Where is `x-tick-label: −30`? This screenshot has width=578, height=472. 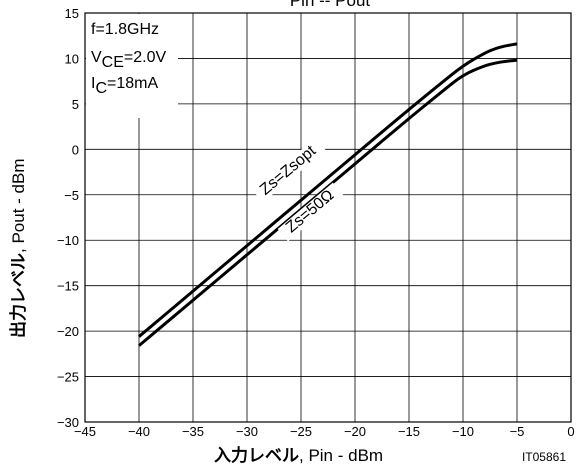
x-tick-label: −30 is located at coordinates (247, 431).